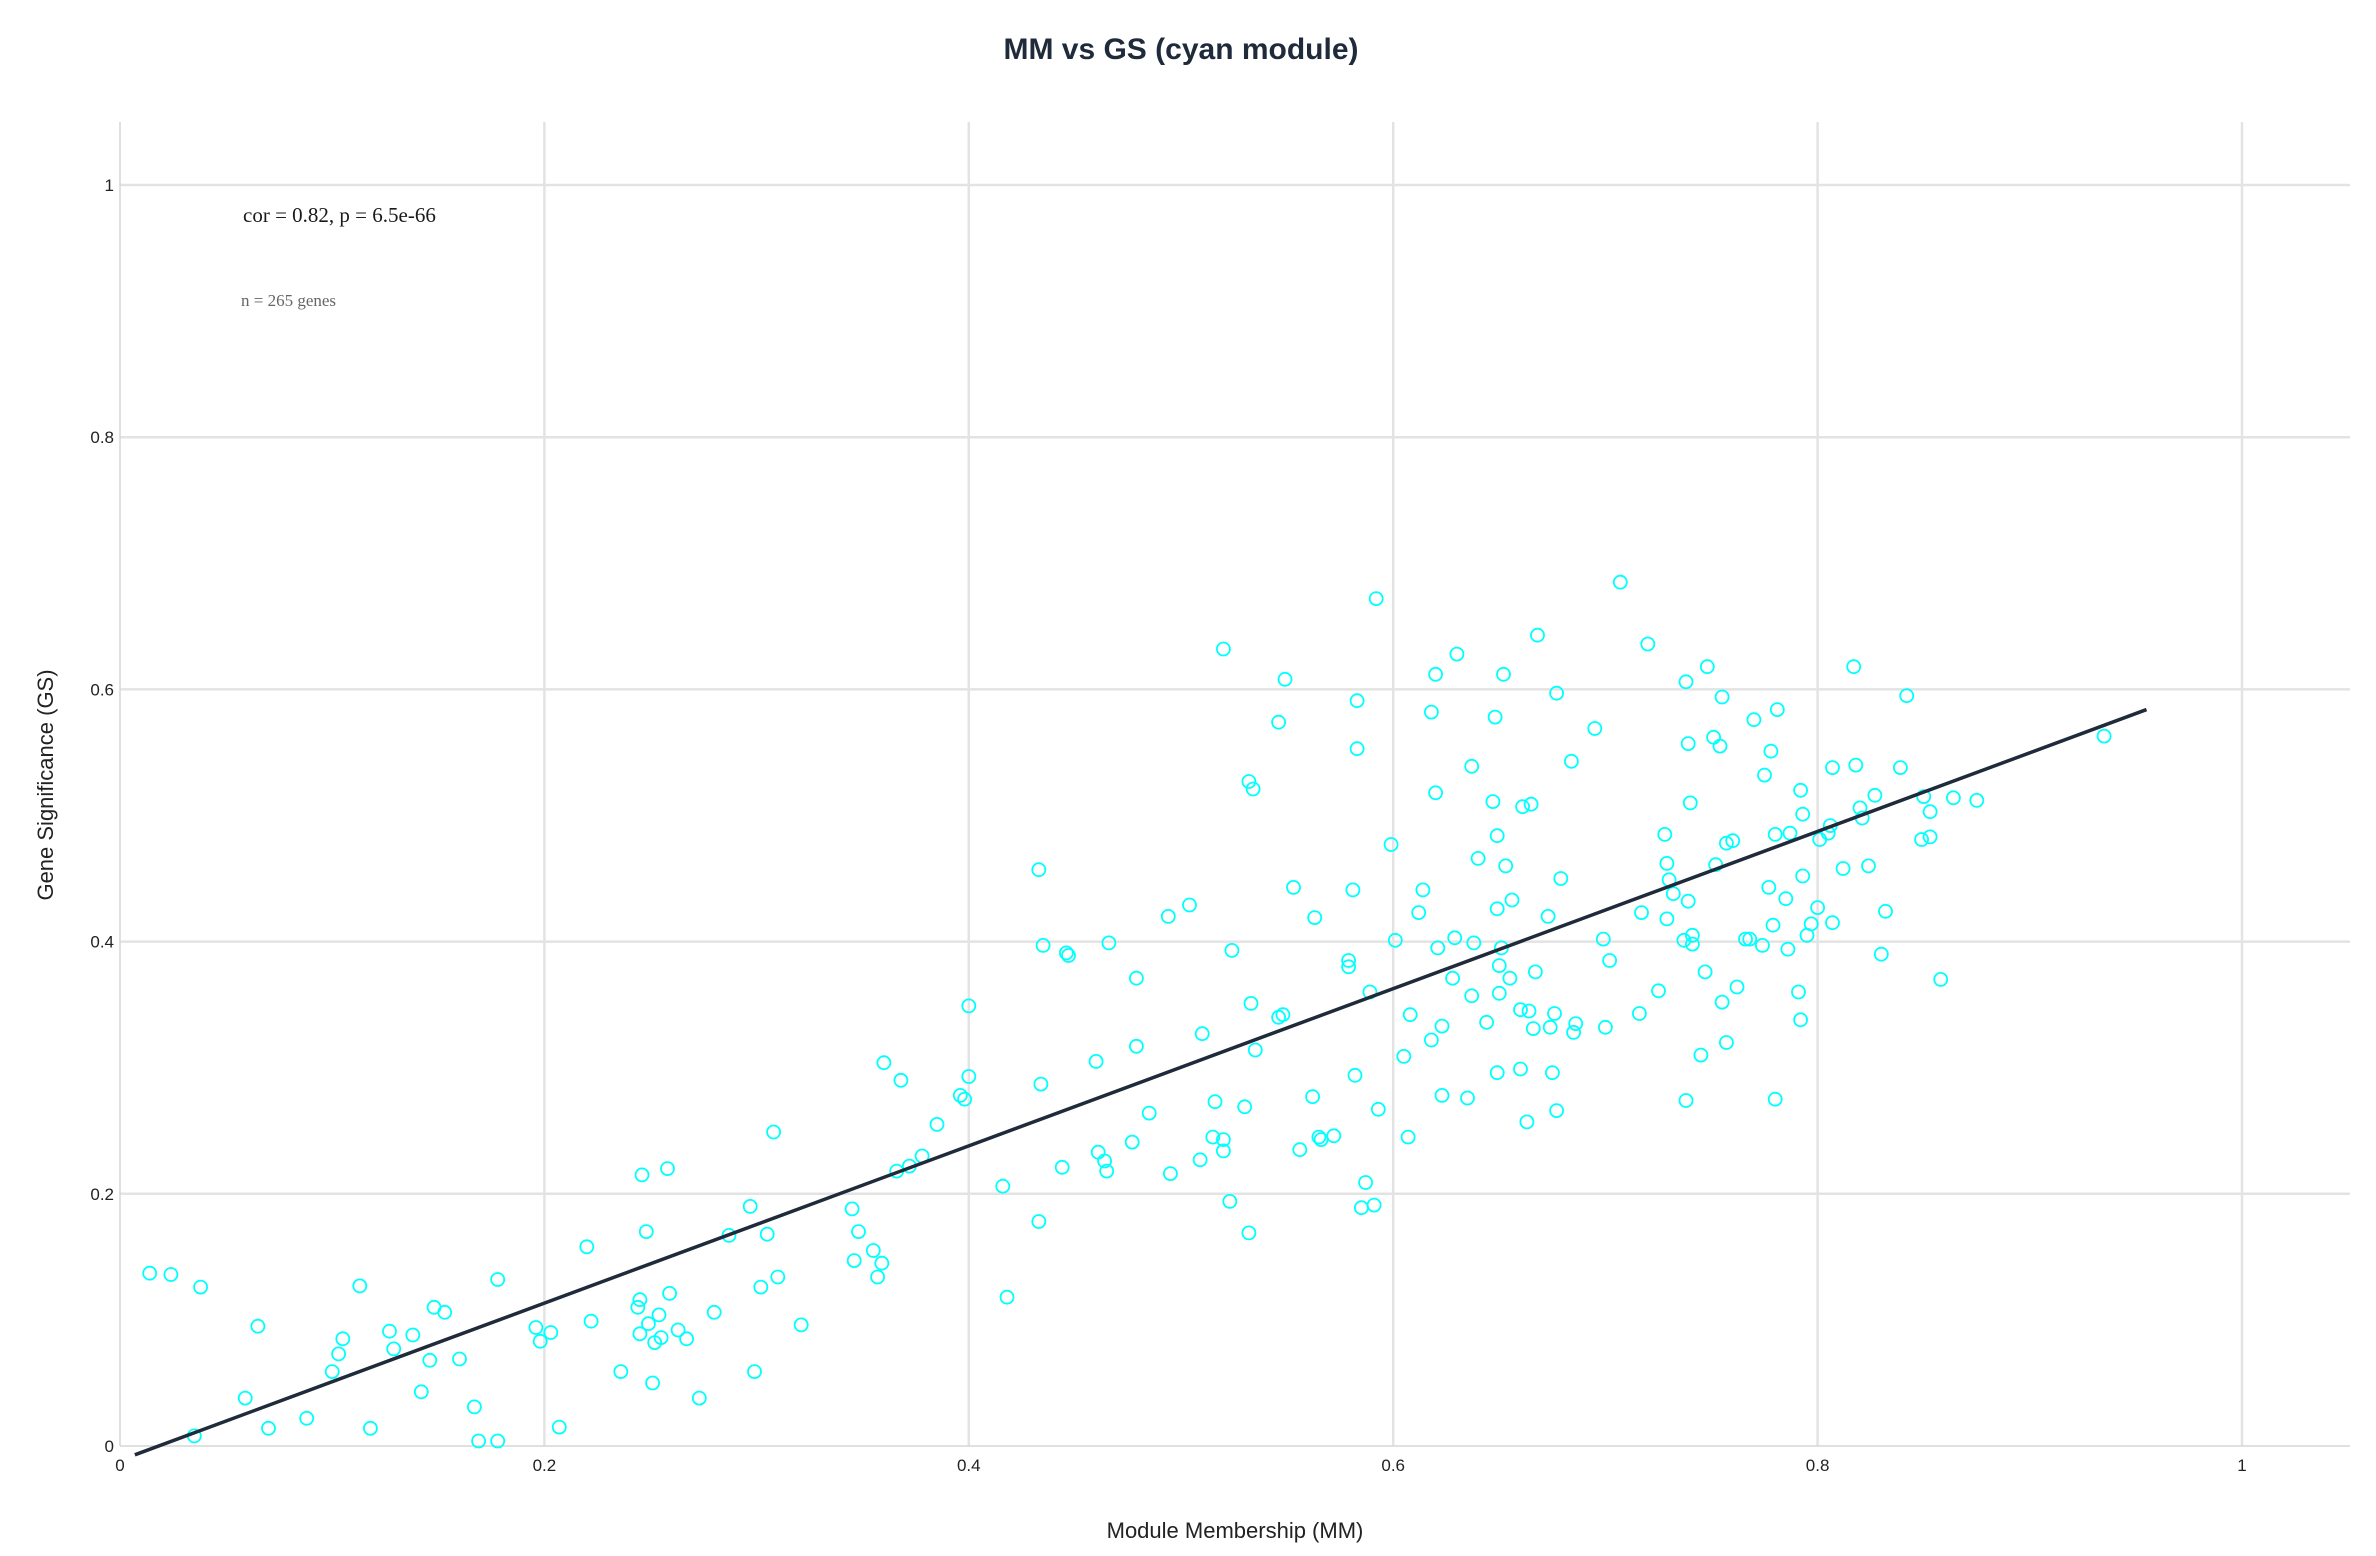  Describe the element at coordinates (109, 185) in the screenshot. I see `y-tick-label: 1` at that location.